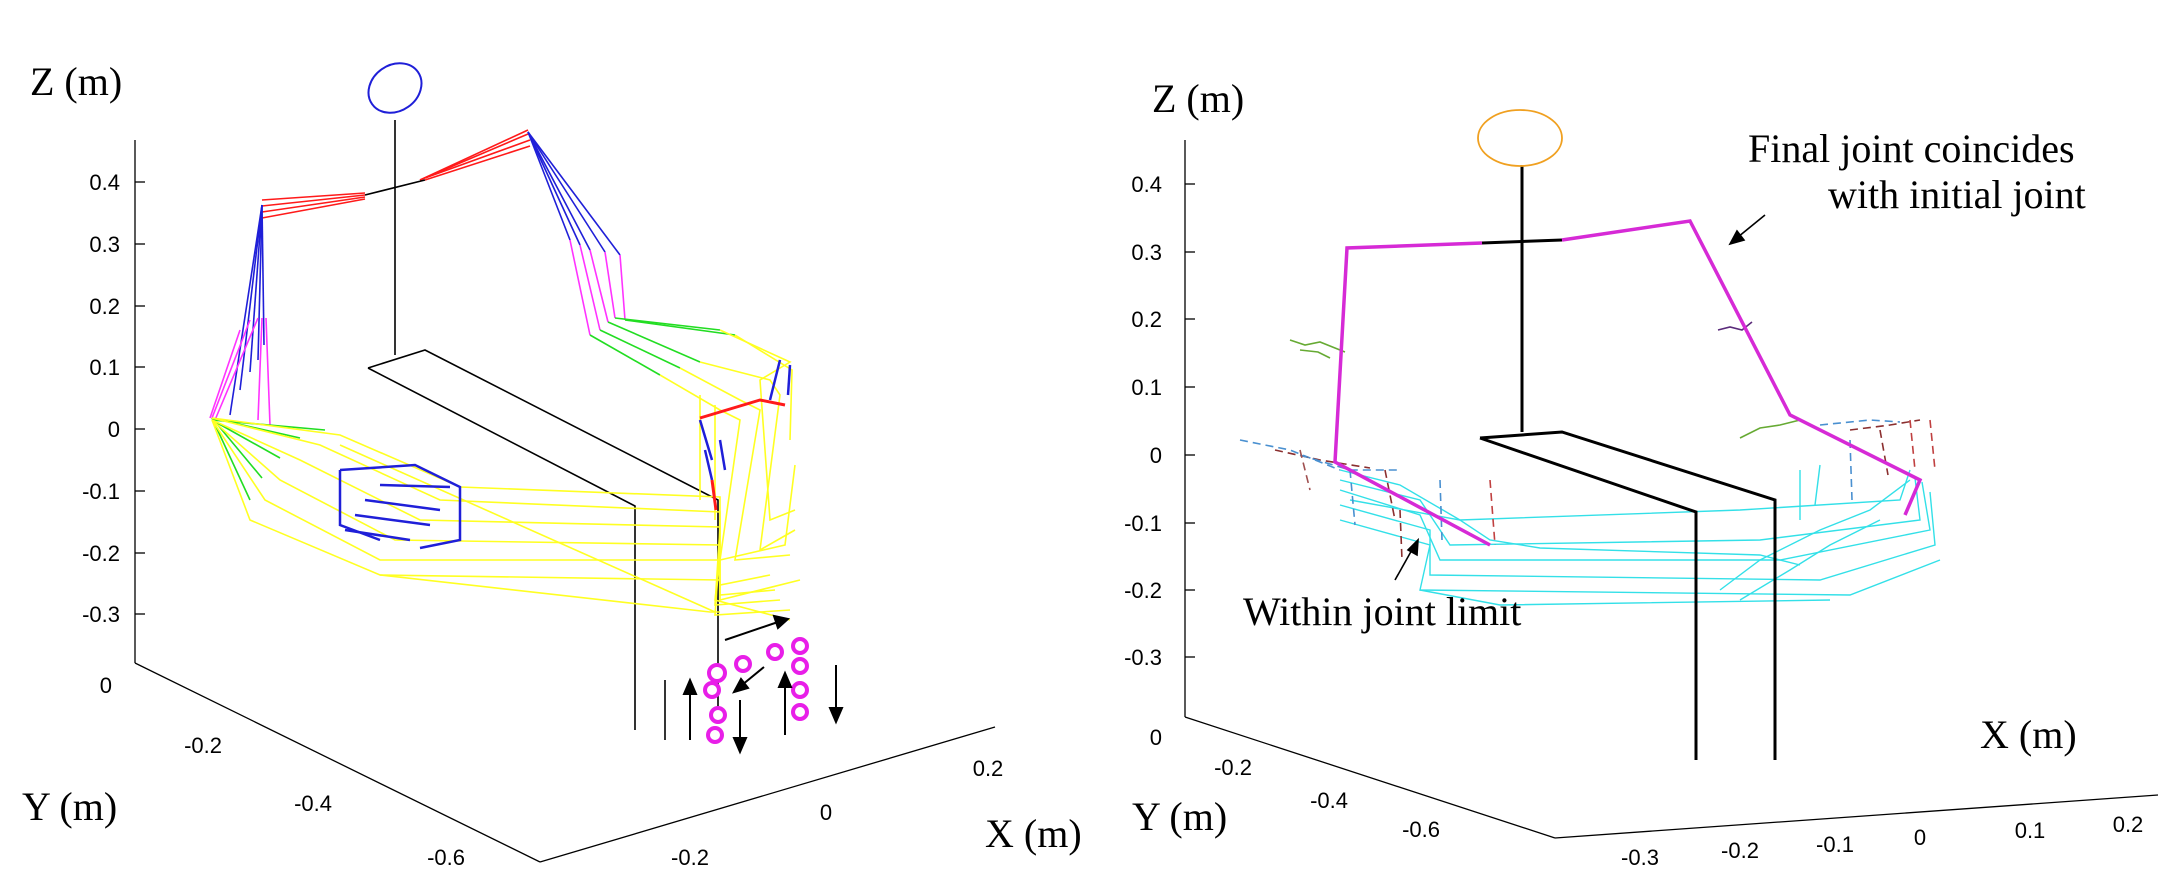  Describe the element at coordinates (2128, 824) in the screenshot. I see `right-x-tick-label: 0.2` at that location.